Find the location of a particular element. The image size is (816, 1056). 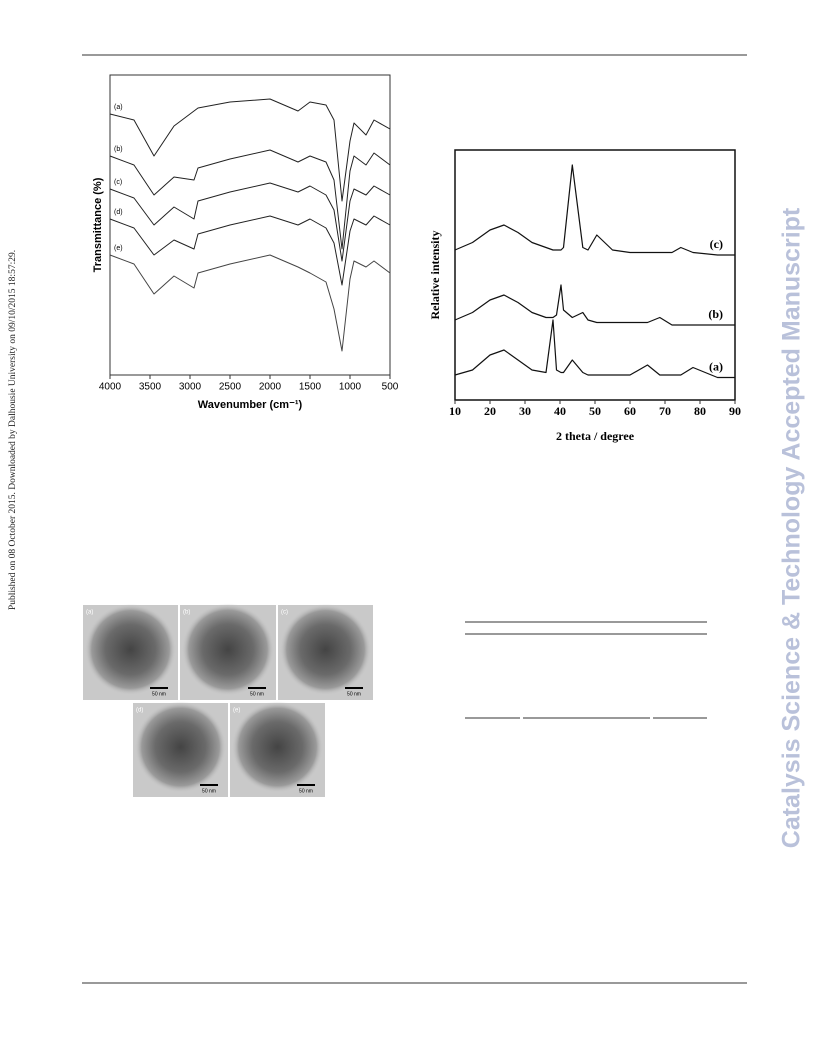

tem-label: (e) is located at coordinates (236, 711).